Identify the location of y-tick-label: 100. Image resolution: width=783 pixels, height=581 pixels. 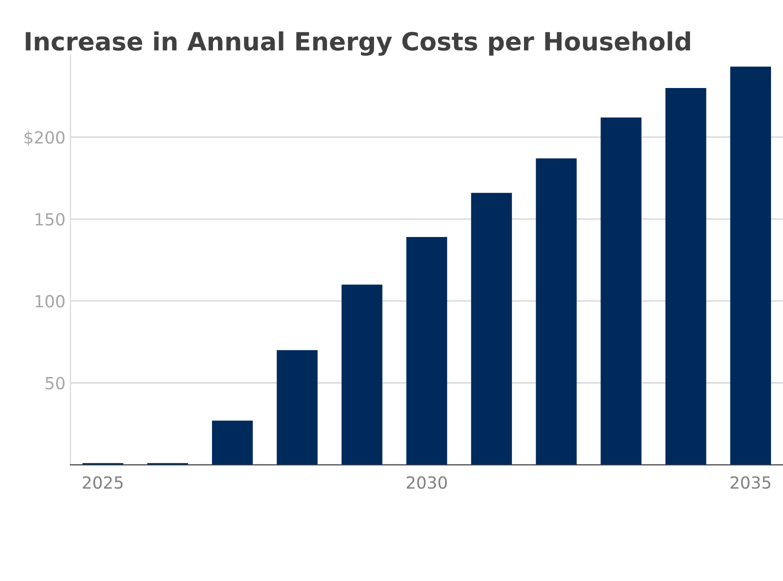
(50, 301).